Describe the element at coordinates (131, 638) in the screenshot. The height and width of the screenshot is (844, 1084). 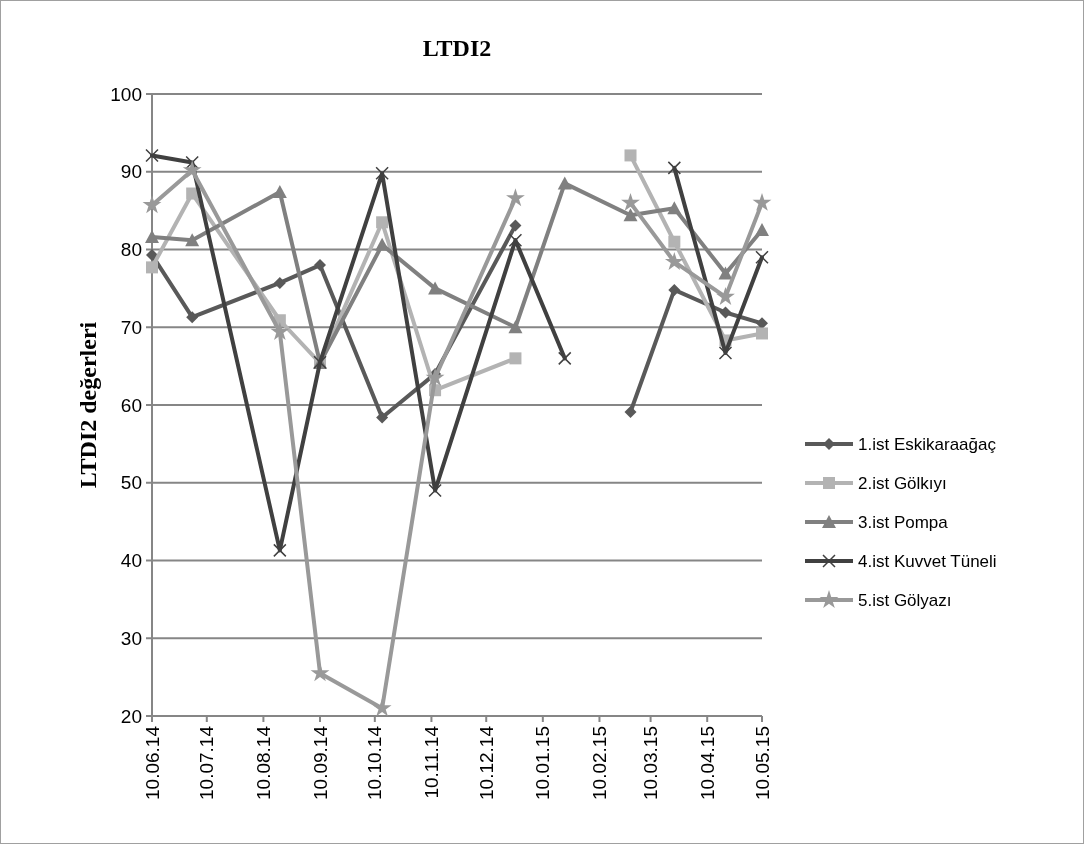
I see `y-tick-label: 30` at that location.